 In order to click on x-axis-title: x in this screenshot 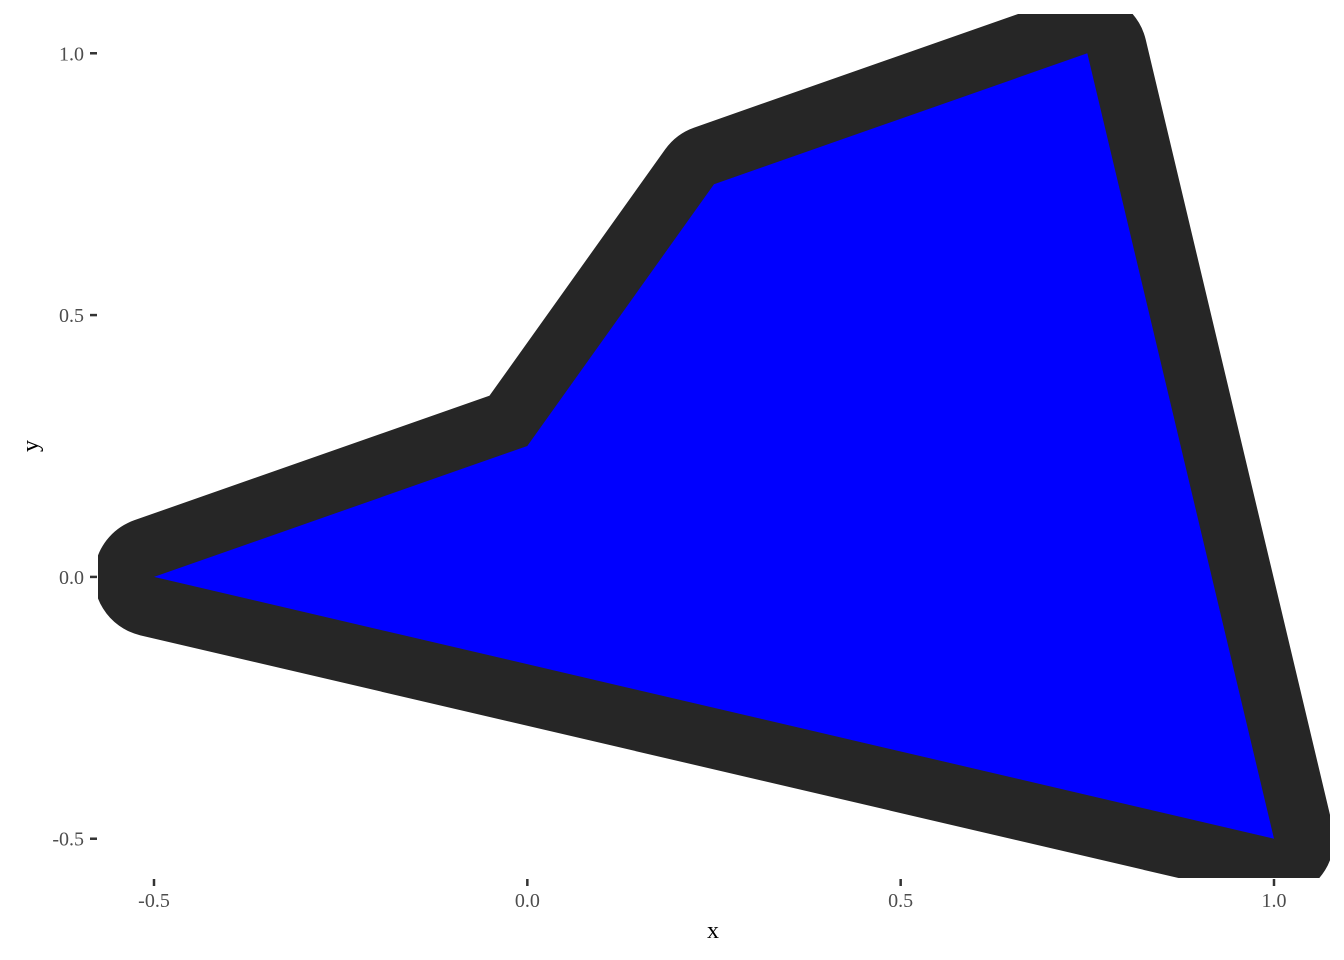, I will do `click(713, 931)`.